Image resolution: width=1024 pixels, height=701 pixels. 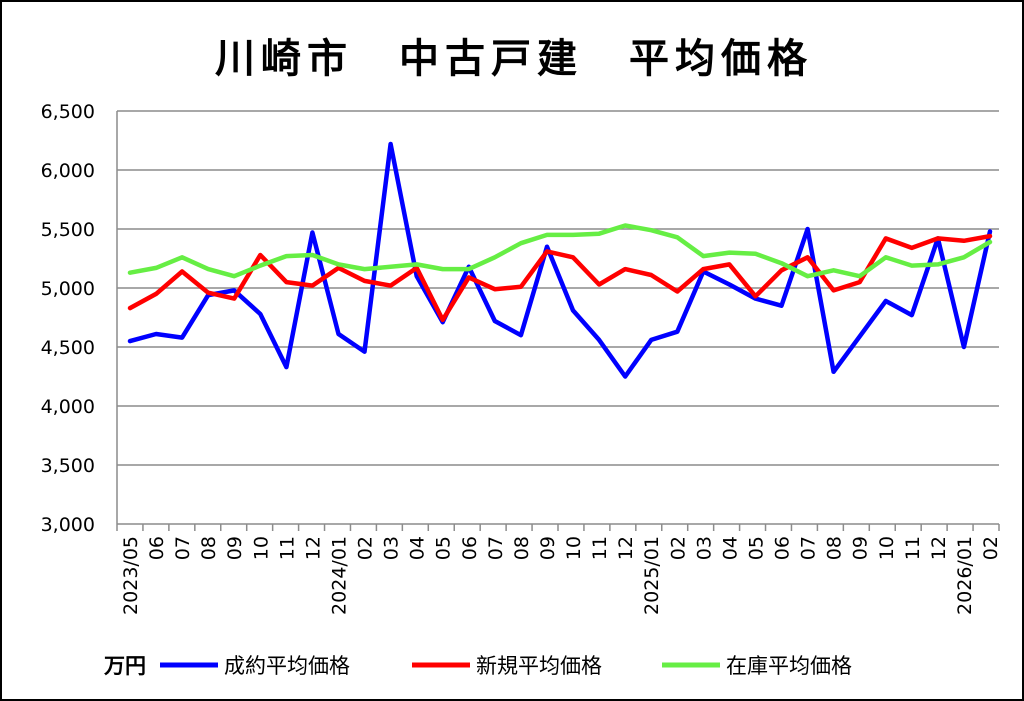 I want to click on legend: 万円 成約平均価格 新規平均価格 在庫平均価格, so click(x=477, y=666).